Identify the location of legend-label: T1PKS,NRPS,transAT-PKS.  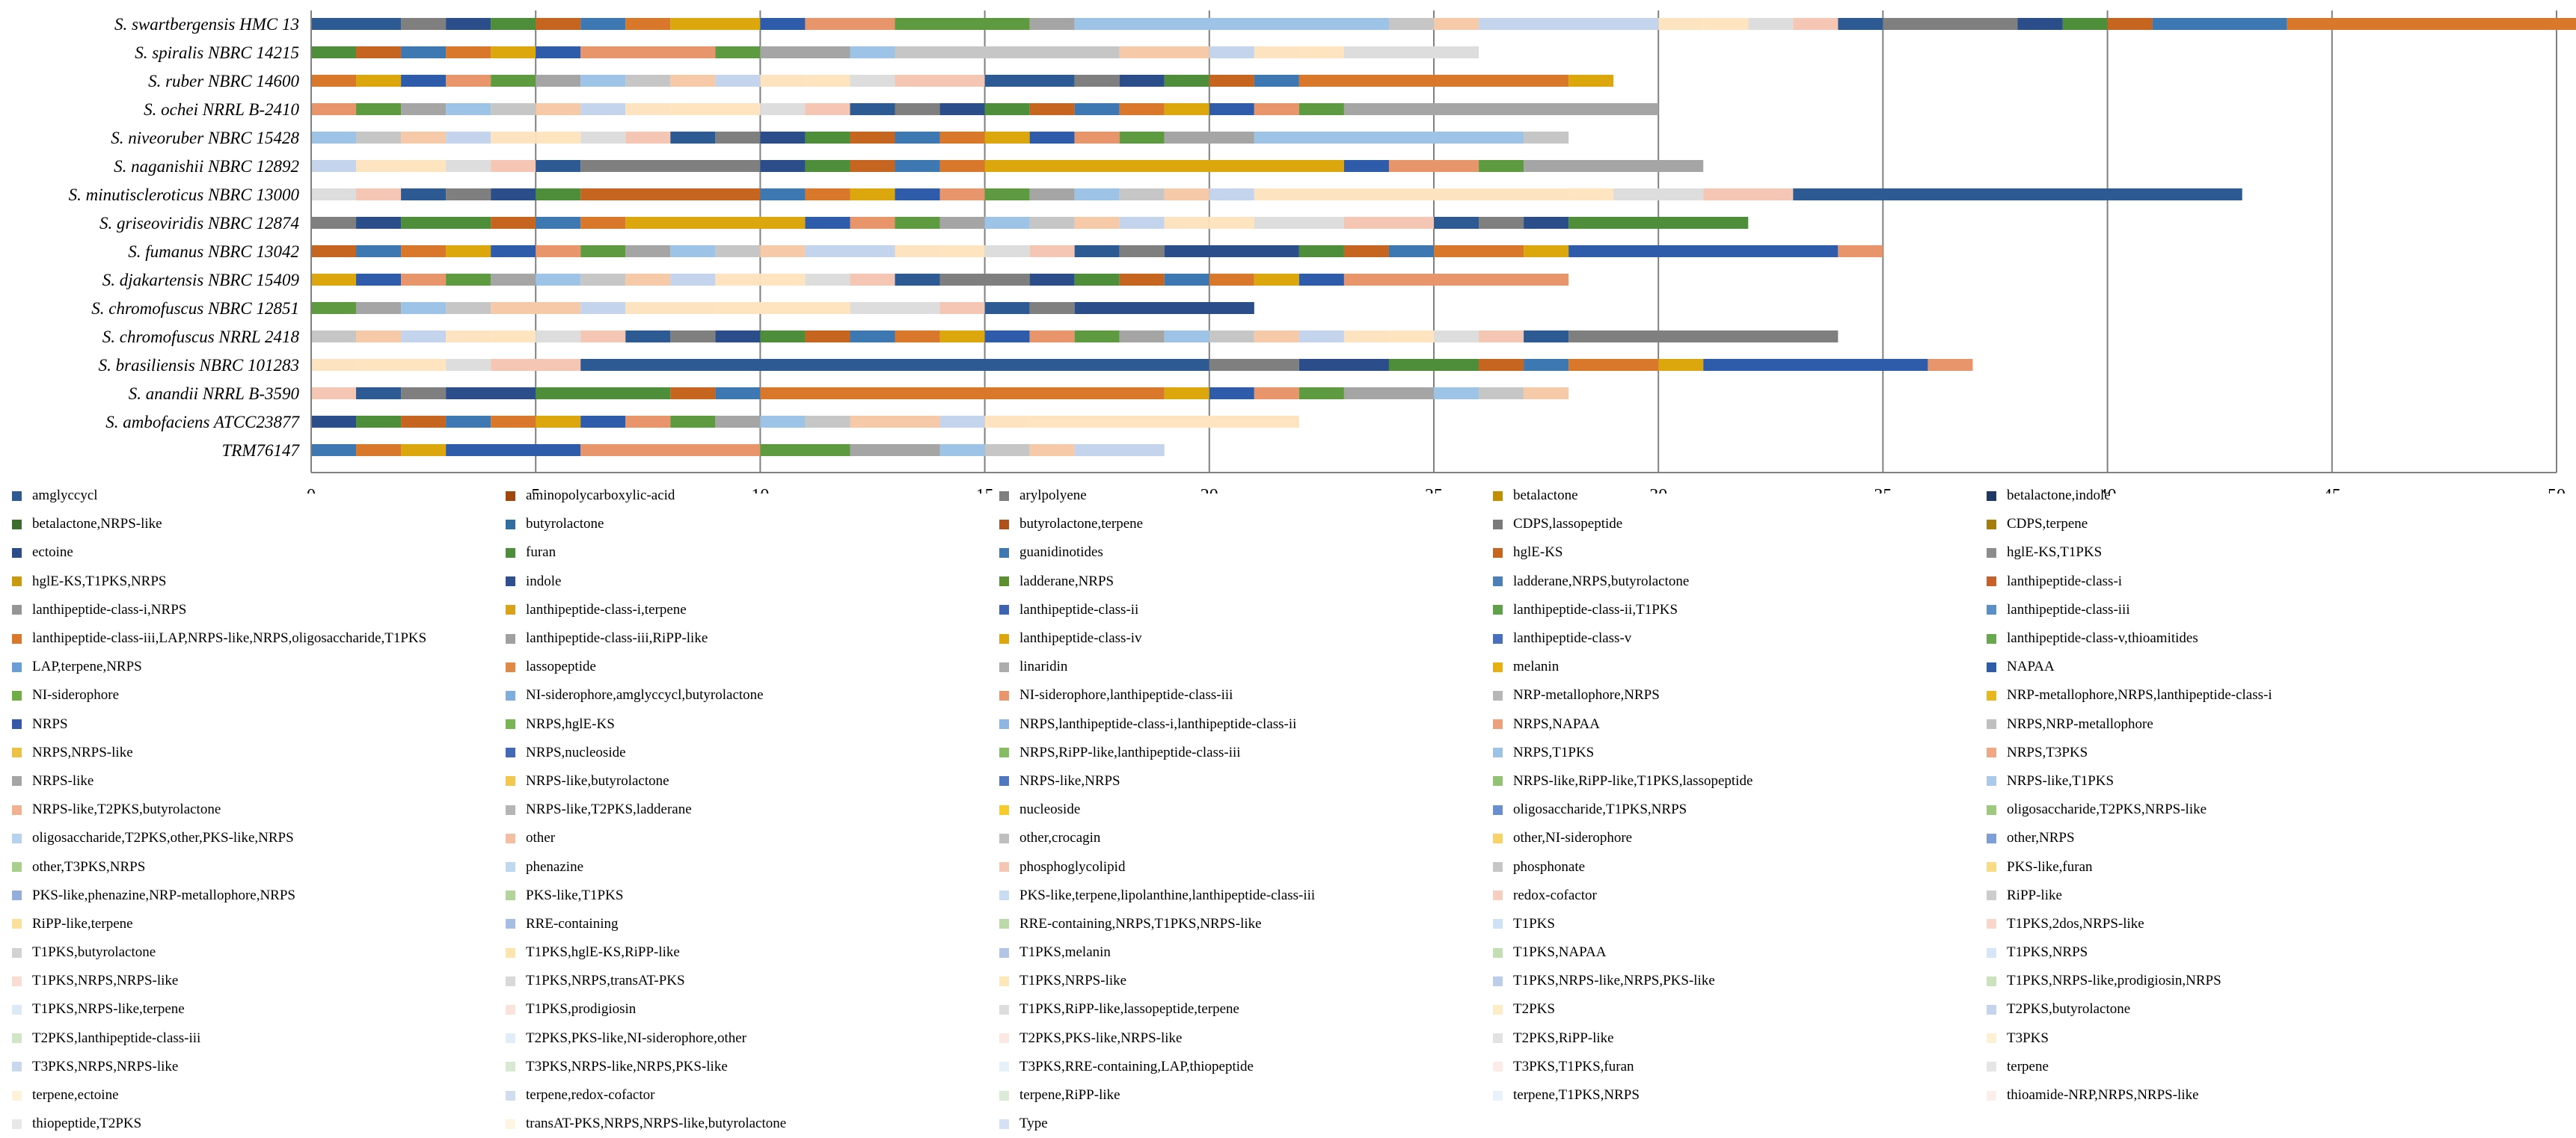
(605, 981).